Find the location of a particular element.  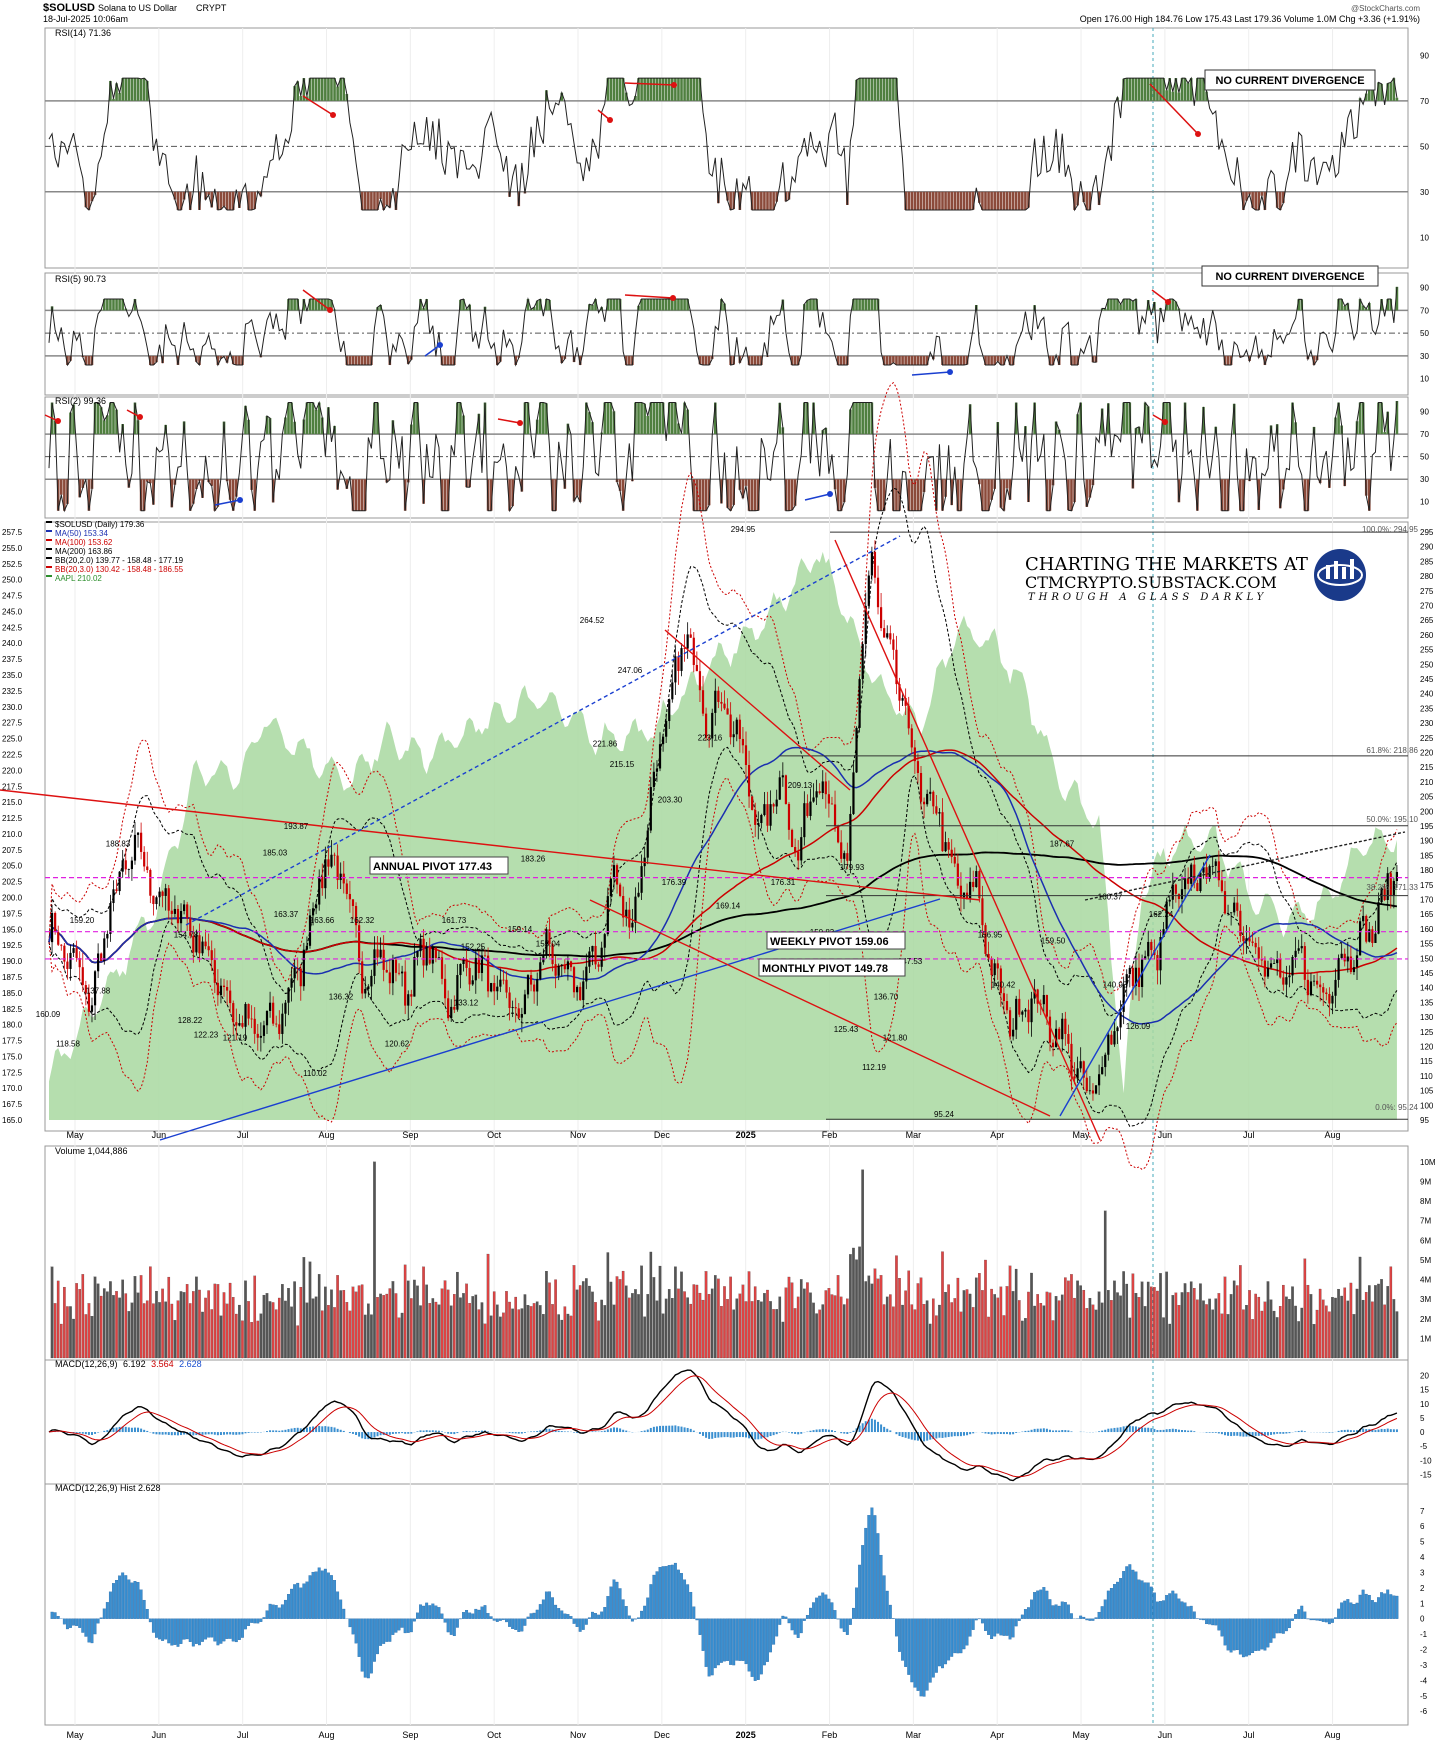

price-value-label: 193.87 is located at coordinates (296, 826).